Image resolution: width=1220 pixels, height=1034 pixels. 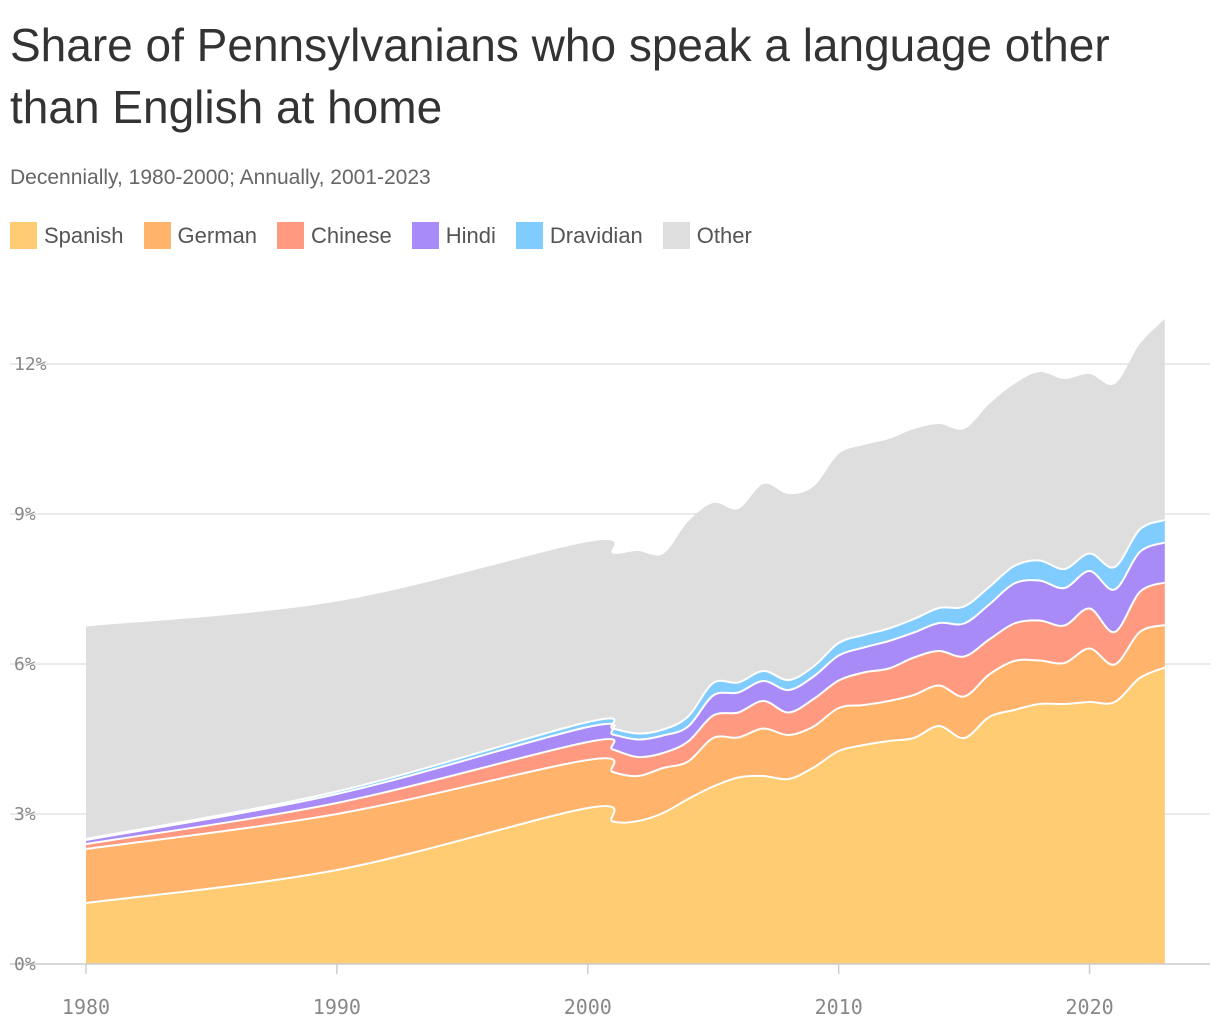 What do you see at coordinates (351, 235) in the screenshot?
I see `legend-label-chinese: Chinese` at bounding box center [351, 235].